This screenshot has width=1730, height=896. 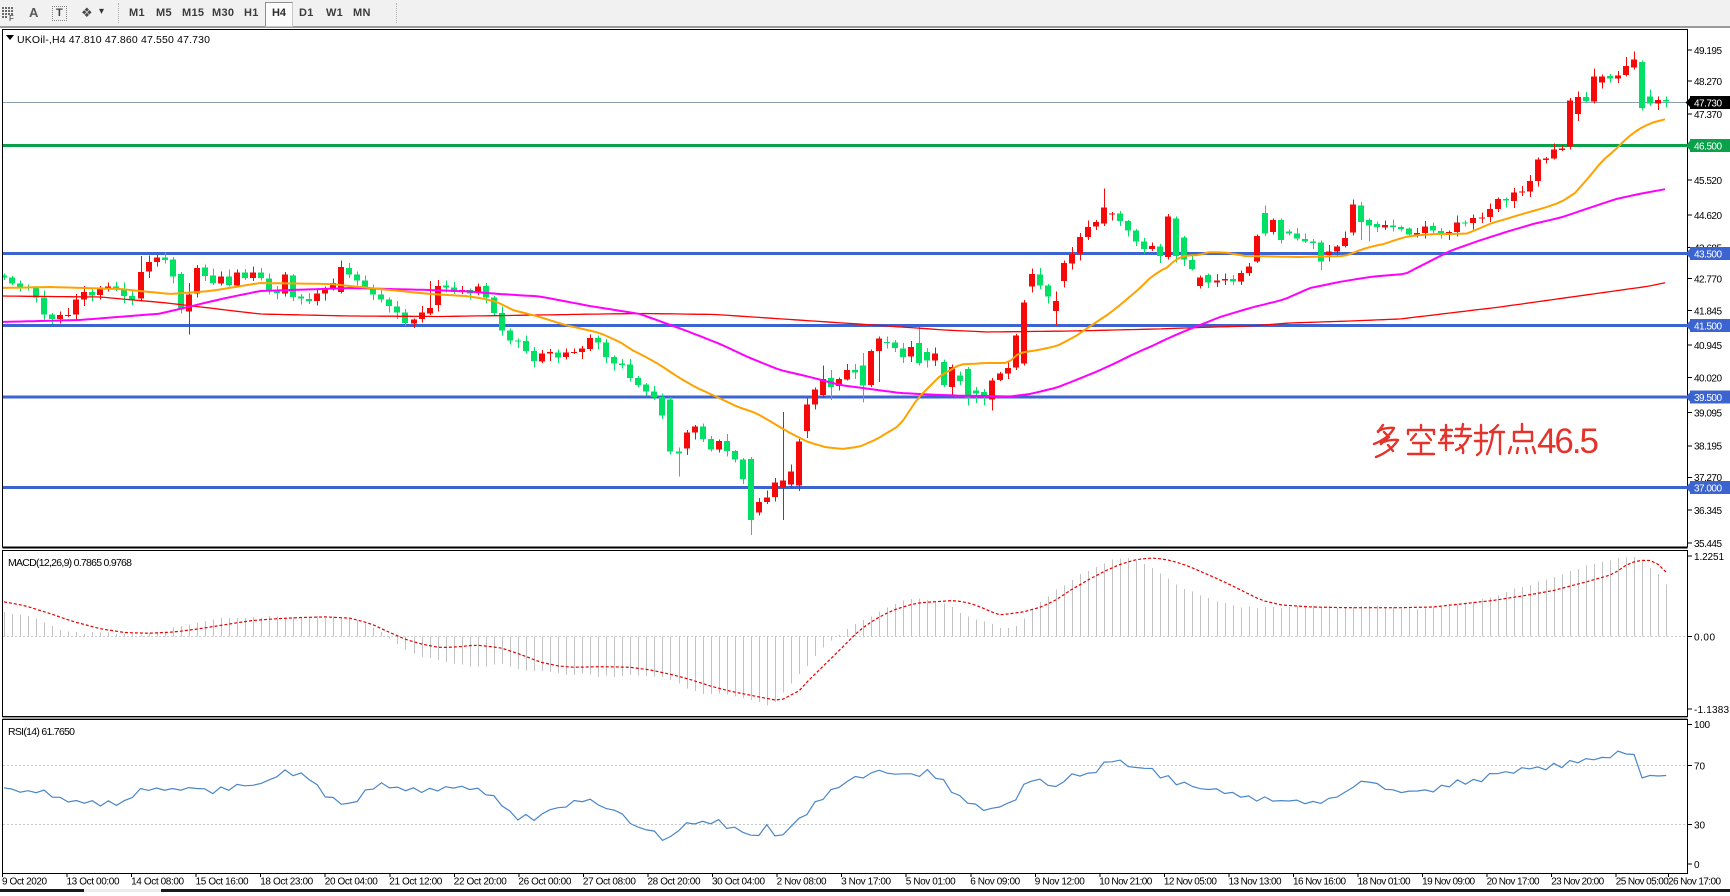 I want to click on svg-text: F, so click(x=11, y=18).